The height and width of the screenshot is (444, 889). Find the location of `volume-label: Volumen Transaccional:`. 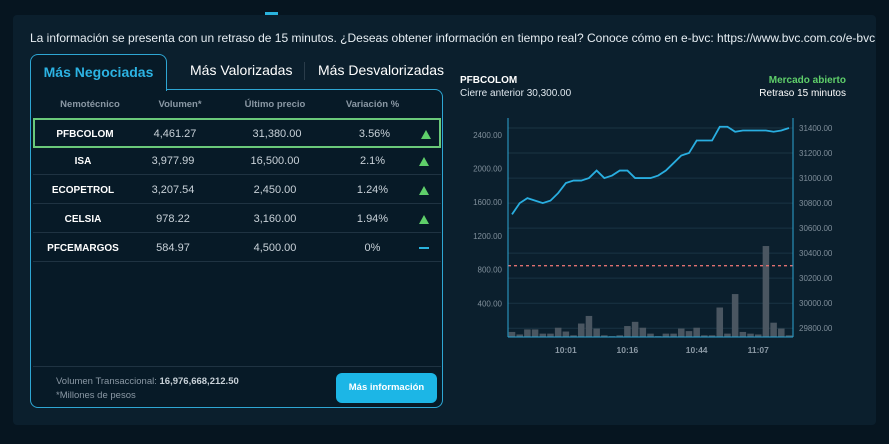

volume-label: Volumen Transaccional: is located at coordinates (106, 381).